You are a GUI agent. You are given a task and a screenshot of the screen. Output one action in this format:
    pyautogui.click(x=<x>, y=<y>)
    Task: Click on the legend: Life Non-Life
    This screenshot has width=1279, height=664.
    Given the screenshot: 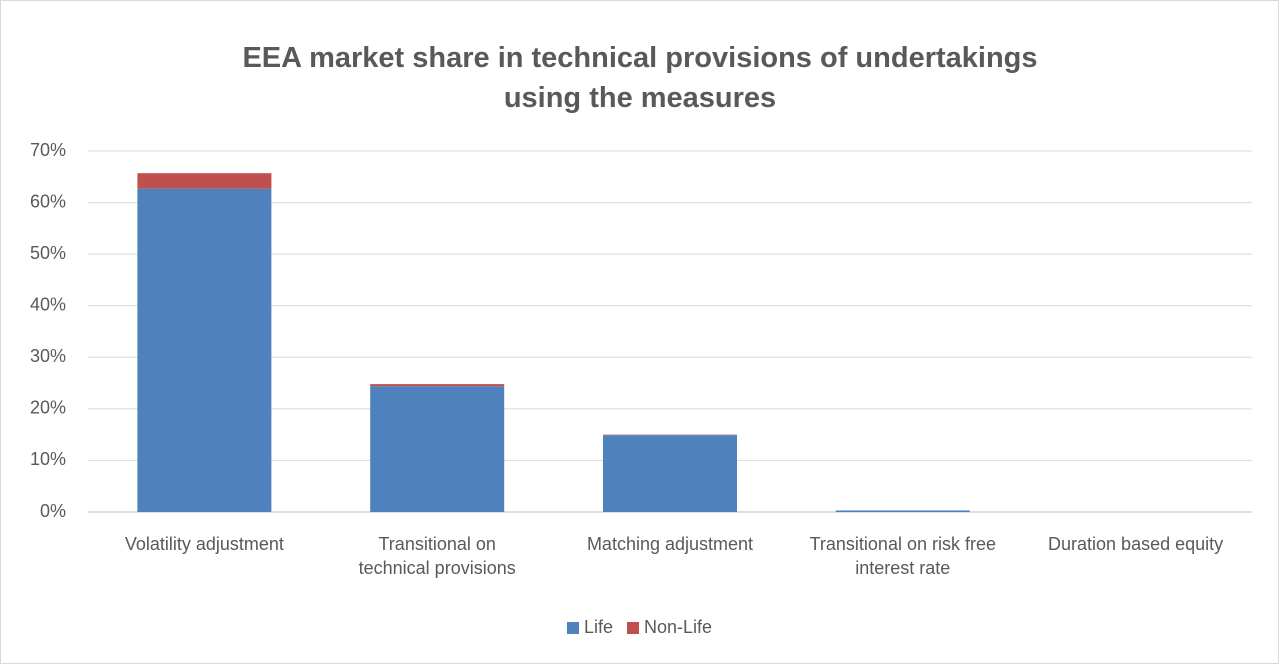 What is the action you would take?
    pyautogui.click(x=639, y=627)
    